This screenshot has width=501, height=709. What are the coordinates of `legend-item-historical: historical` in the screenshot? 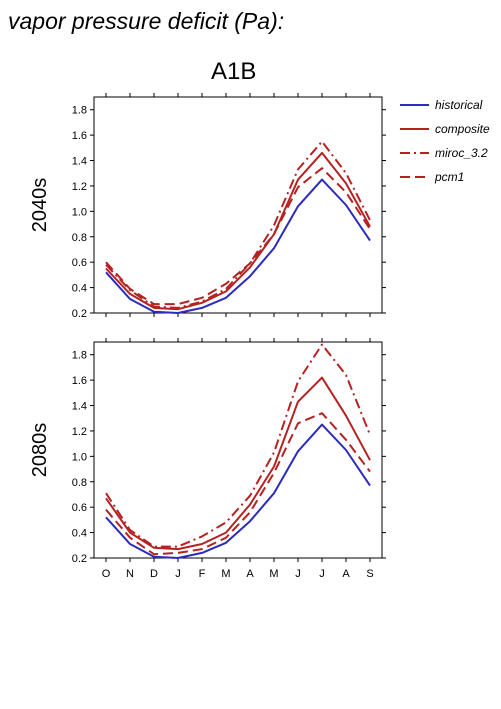 It's located at (441, 105).